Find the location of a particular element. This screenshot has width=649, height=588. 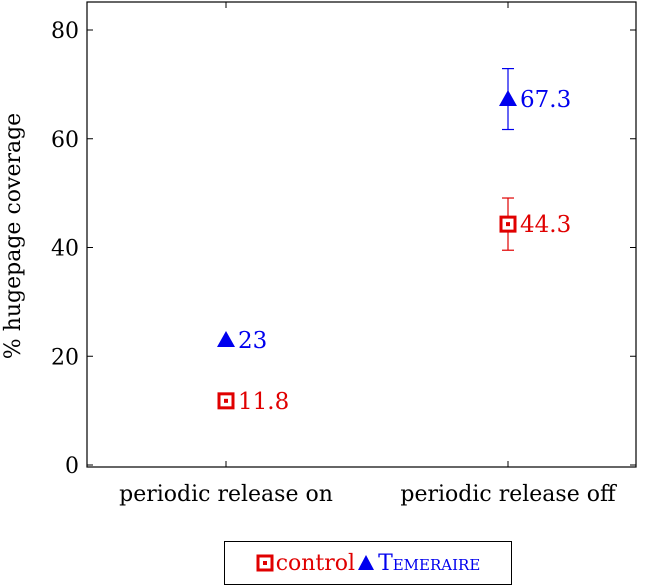

x-tick-label: periodic release off is located at coordinates (508, 494).